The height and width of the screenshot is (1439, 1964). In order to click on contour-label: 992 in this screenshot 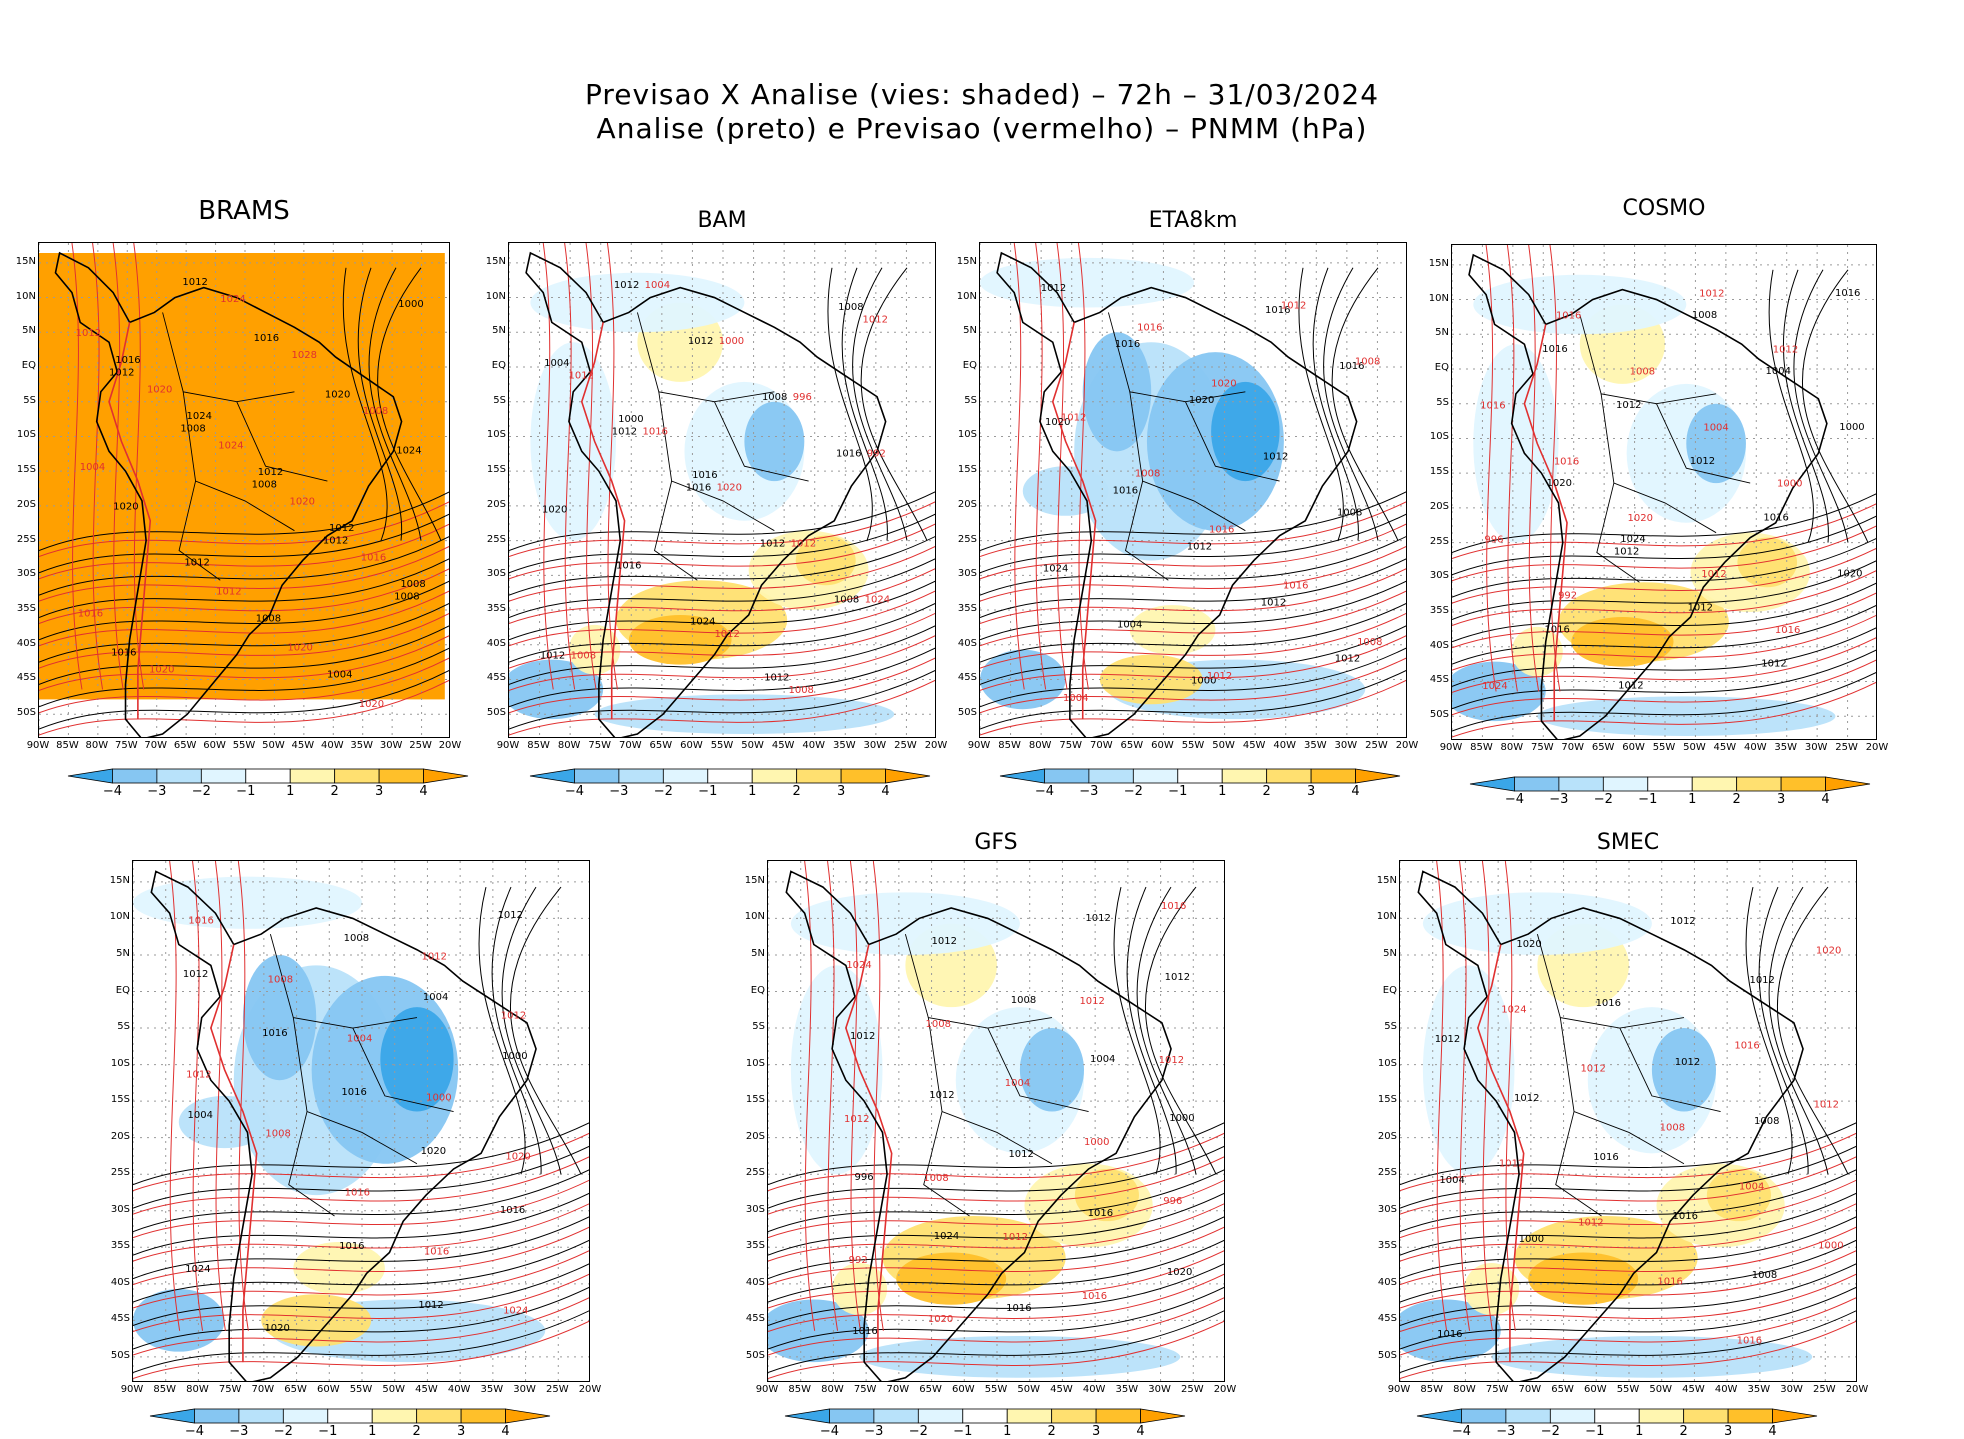, I will do `click(858, 1260)`.